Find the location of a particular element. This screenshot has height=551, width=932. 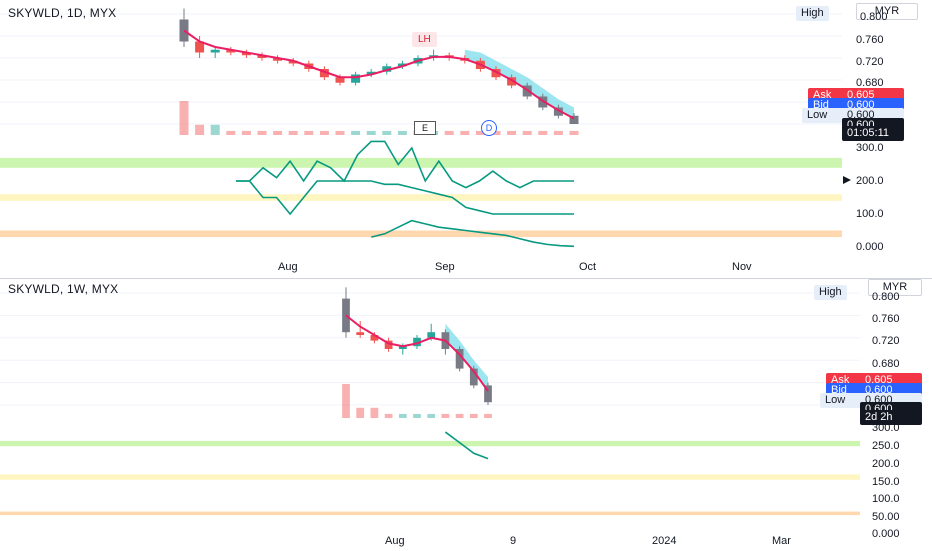

daily-low-label: Low is located at coordinates (824, 115).